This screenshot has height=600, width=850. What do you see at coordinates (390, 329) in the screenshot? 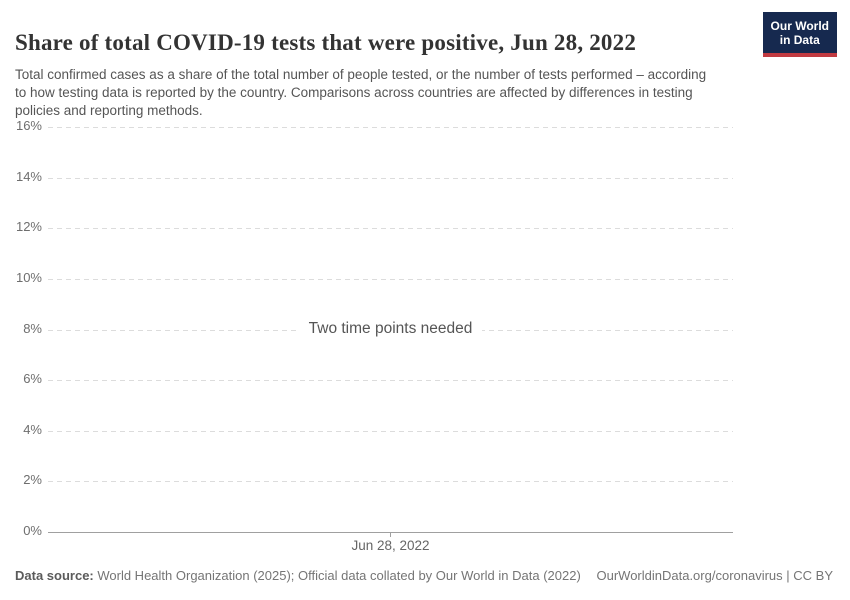
I see `empty-state-message: Two time points needed` at bounding box center [390, 329].